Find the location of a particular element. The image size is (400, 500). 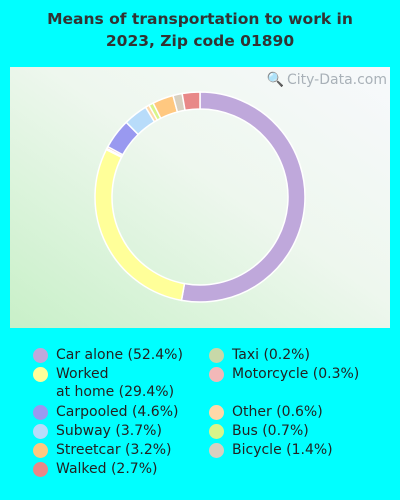

legend-label: Subway (3.7%) is located at coordinates (109, 431).